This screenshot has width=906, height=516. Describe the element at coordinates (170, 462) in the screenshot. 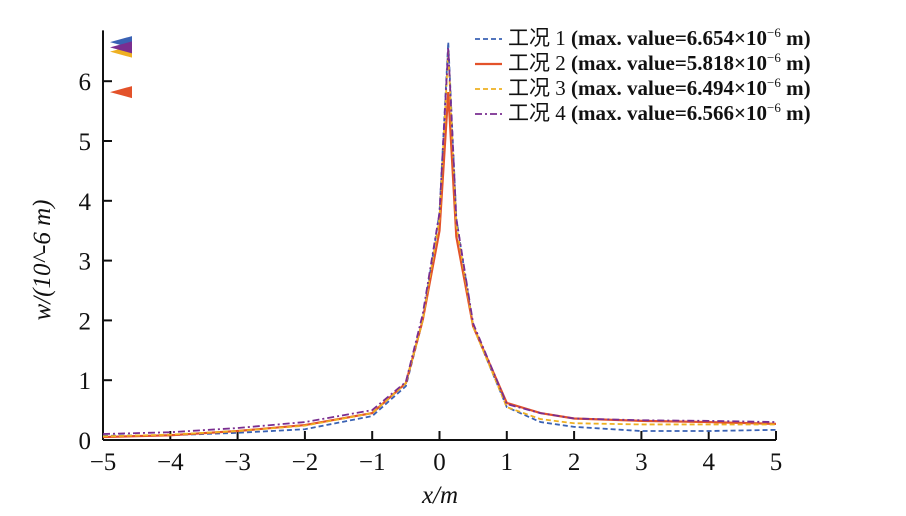

I see `x-tick-label: −4` at that location.